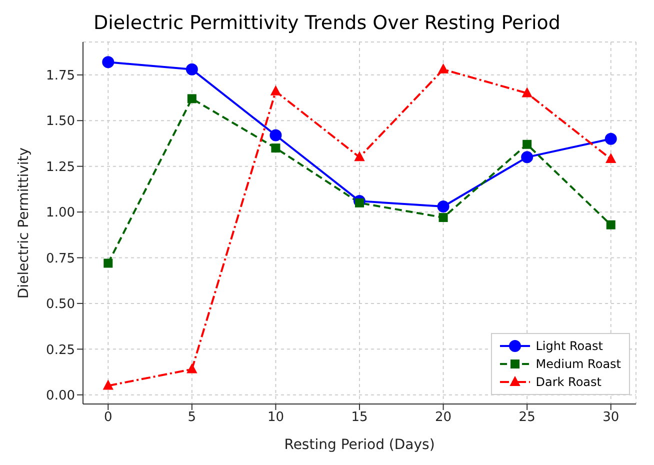  Describe the element at coordinates (569, 382) in the screenshot. I see `legend-label: Dark Roast` at that location.